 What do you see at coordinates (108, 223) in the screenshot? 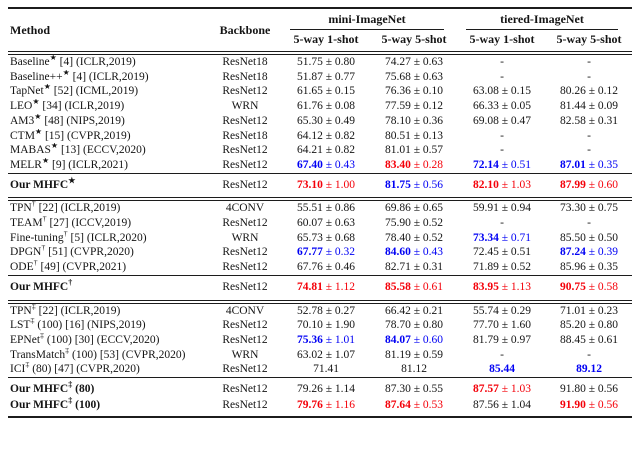
I see `method-cell: TEAM† [27] (ICCV,2019)` at bounding box center [108, 223].